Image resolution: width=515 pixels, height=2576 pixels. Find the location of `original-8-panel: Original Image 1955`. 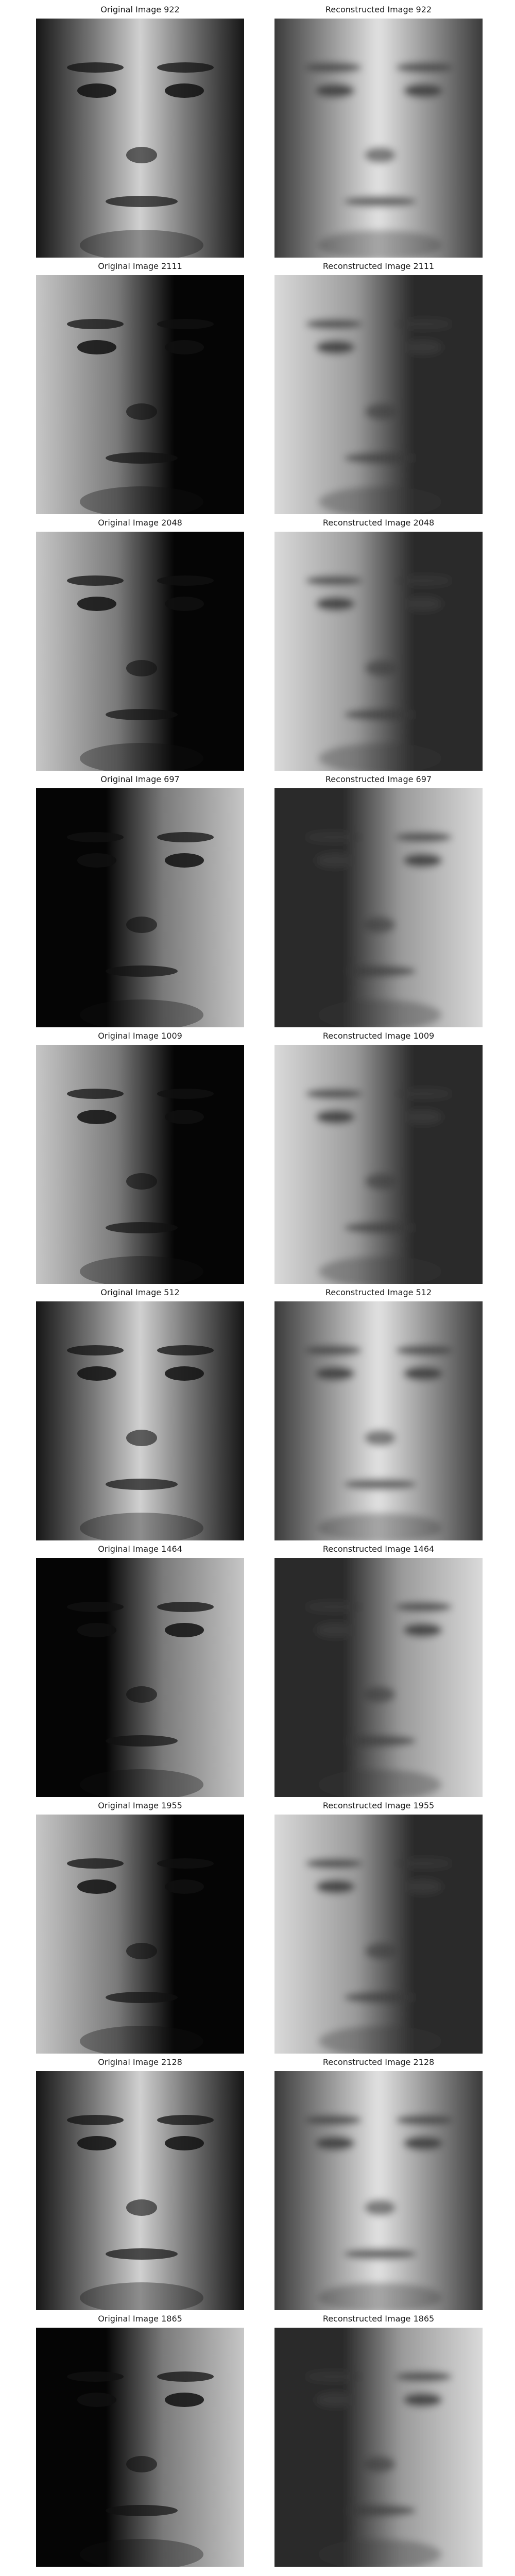

original-8-panel: Original Image 1955 is located at coordinates (140, 1927).